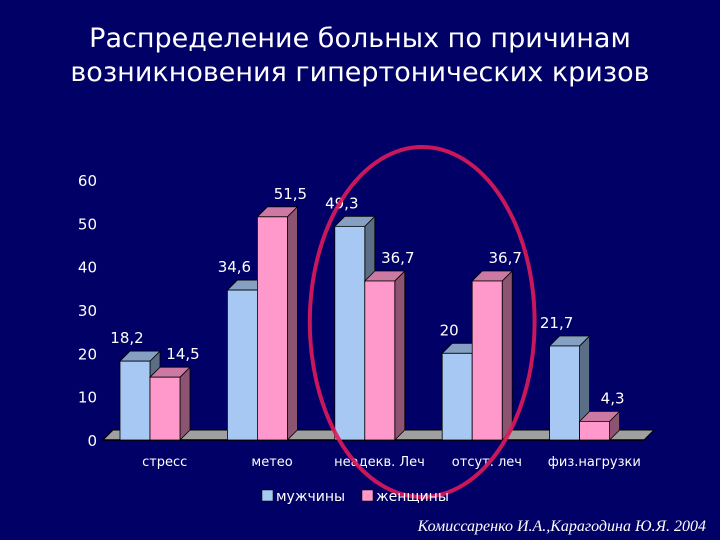 The height and width of the screenshot is (540, 720). I want to click on y-tick-label: 20, so click(87, 354).